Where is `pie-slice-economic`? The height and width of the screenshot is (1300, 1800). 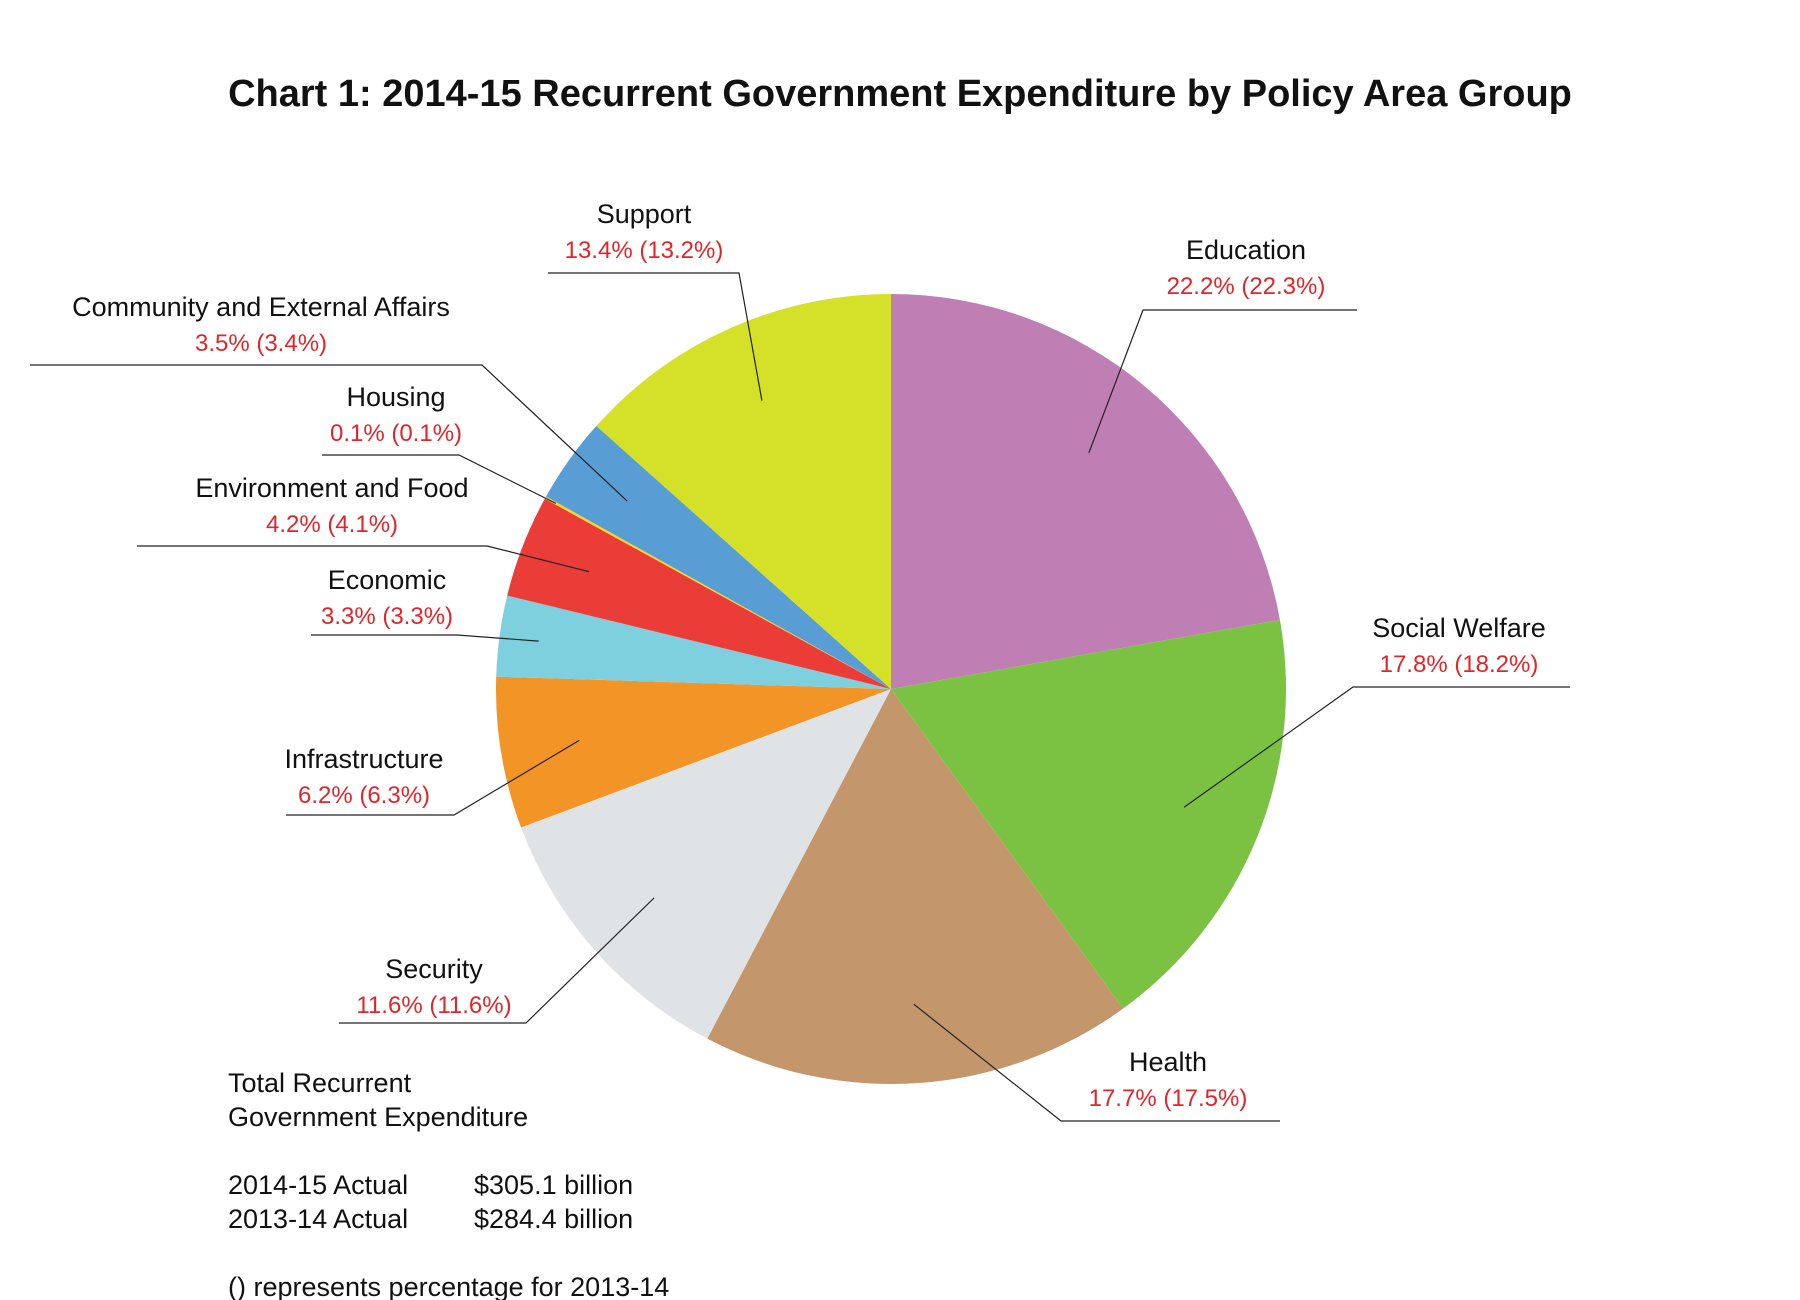 pie-slice-economic is located at coordinates (693, 642).